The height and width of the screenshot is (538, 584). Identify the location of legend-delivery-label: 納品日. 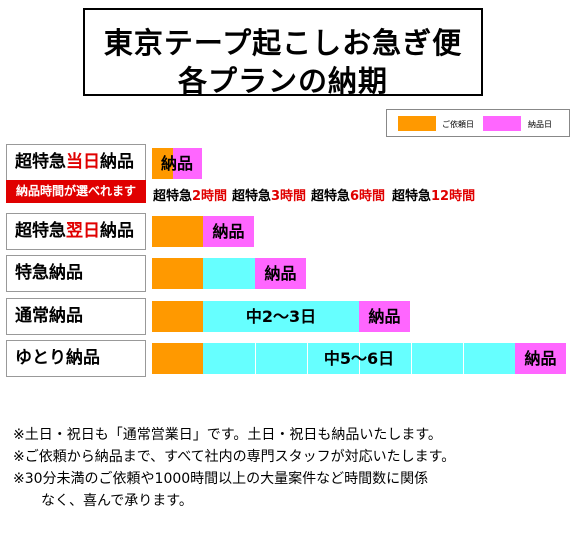
(540, 124).